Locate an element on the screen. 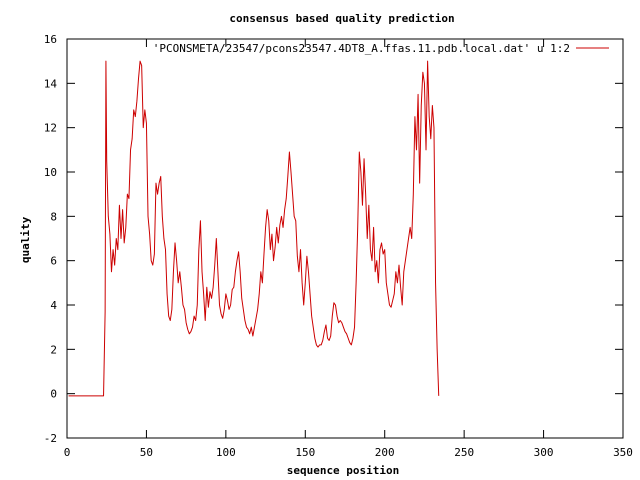 This screenshot has height=480, width=640. x-tick-label: 250 is located at coordinates (464, 452).